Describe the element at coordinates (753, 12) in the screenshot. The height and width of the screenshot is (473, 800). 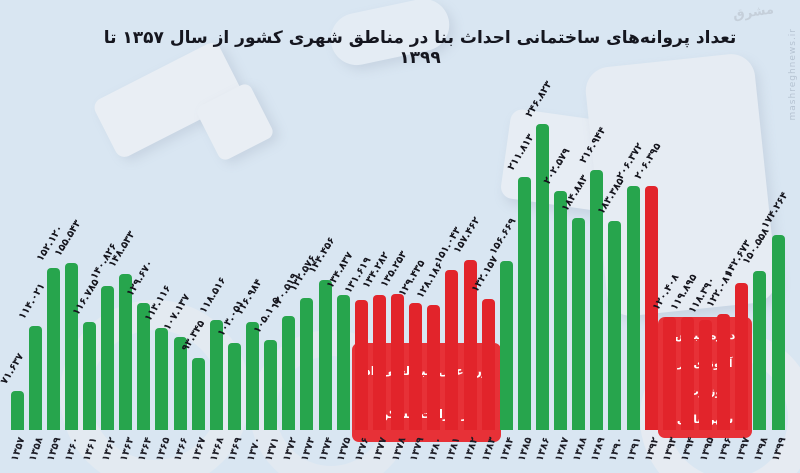
I see `mashregh-logo: مشرق` at that location.